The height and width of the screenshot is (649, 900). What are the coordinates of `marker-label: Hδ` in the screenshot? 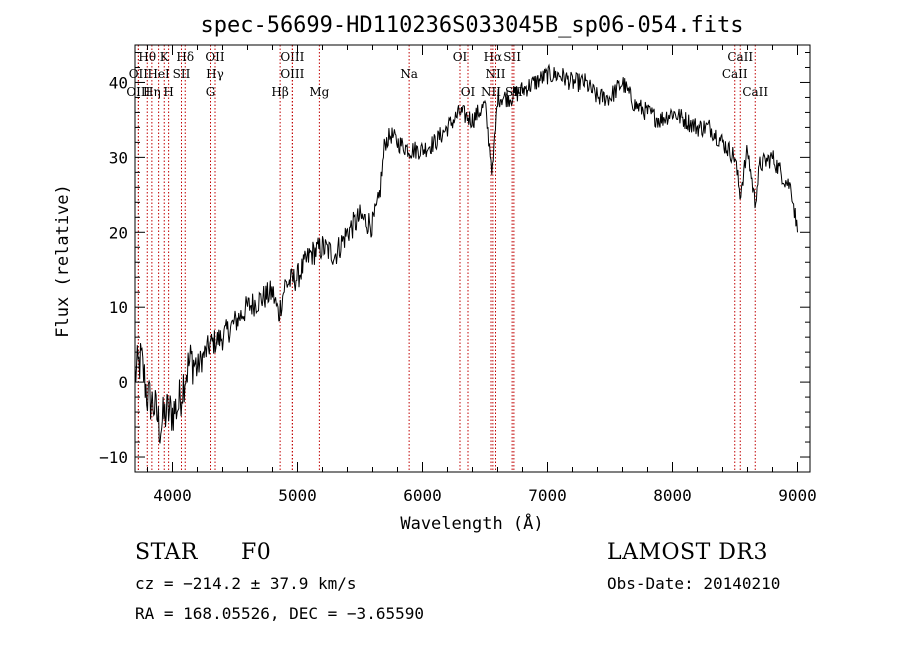 It's located at (185, 57).